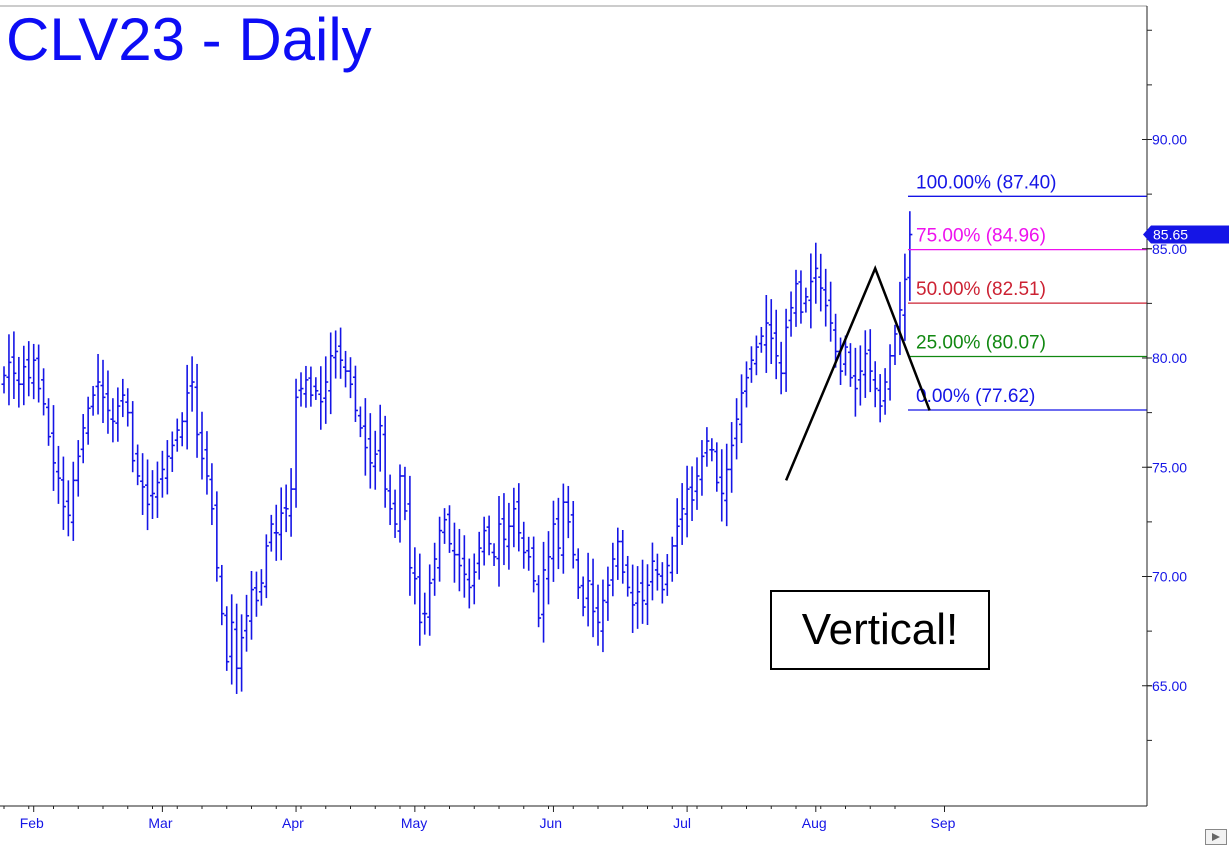 The image size is (1231, 850). What do you see at coordinates (986, 182) in the screenshot?
I see `fib-label: 100.00% (87.40)` at bounding box center [986, 182].